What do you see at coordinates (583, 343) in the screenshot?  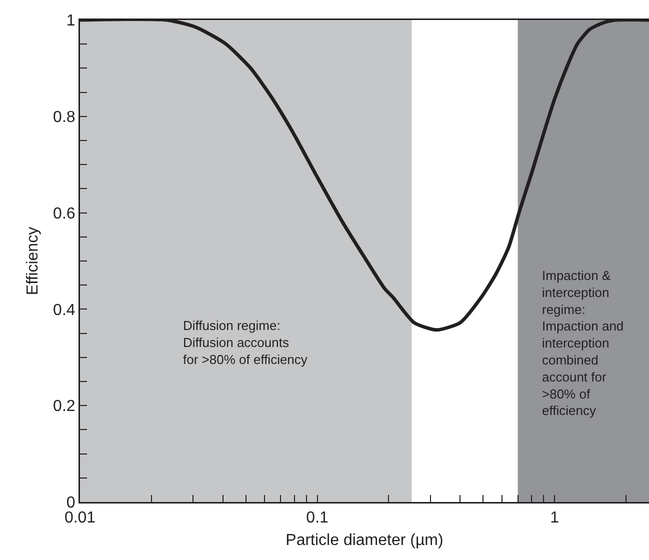 I see `text: Impaction & interception regime: Impaction and interception combined account for >80% of efficiency` at bounding box center [583, 343].